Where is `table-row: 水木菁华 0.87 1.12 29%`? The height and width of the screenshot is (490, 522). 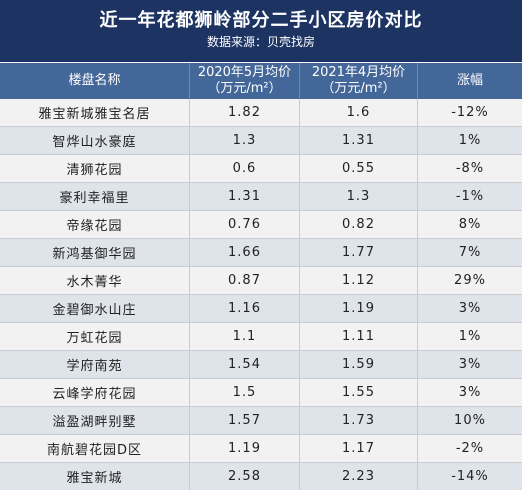 table-row: 水木菁华 0.87 1.12 29% is located at coordinates (261, 281).